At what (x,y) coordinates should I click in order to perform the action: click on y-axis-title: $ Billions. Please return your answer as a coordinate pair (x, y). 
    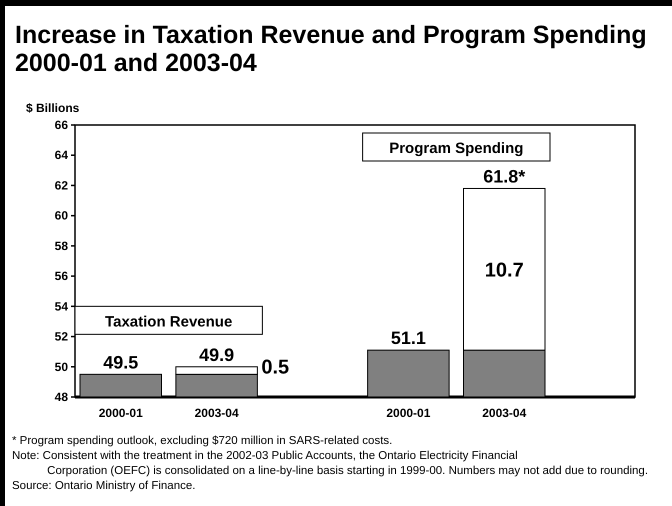
    Looking at the image, I should click on (53, 108).